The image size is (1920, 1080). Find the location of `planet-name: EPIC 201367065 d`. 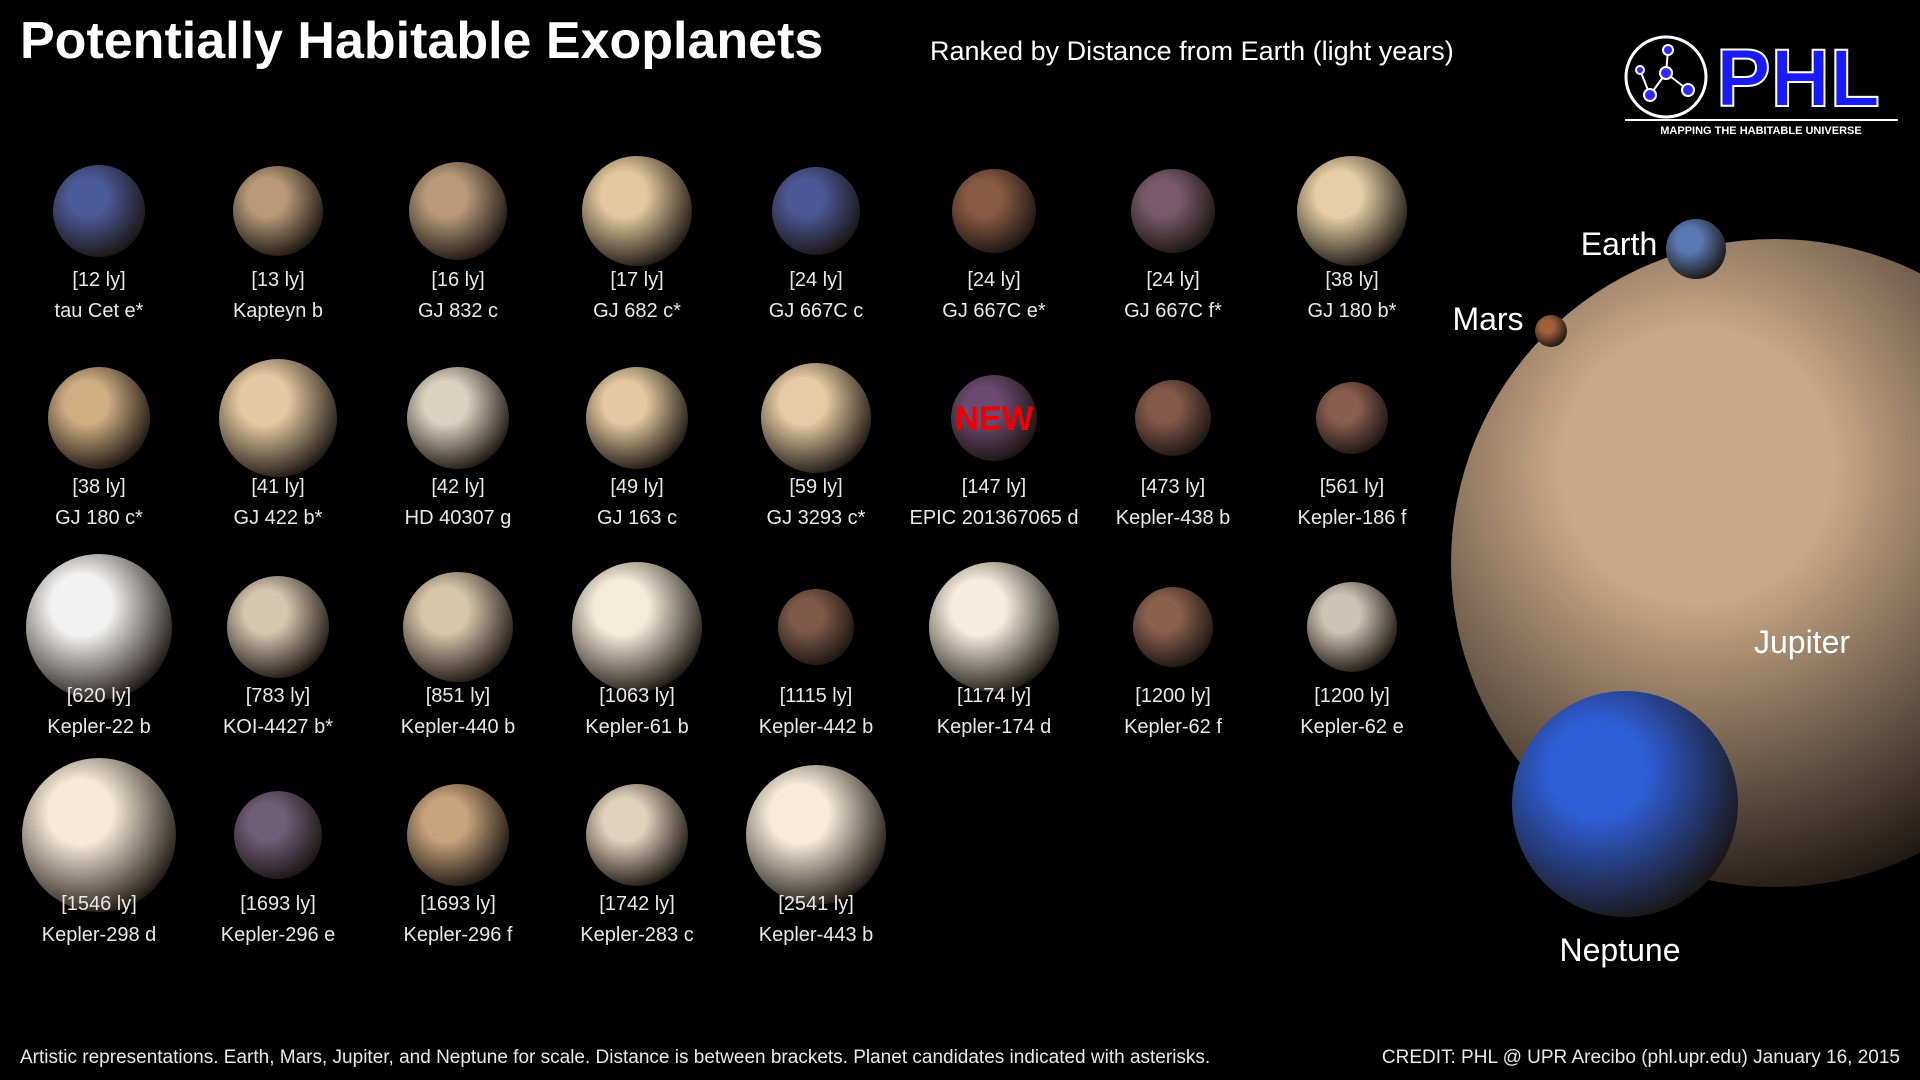

planet-name: EPIC 201367065 d is located at coordinates (993, 518).